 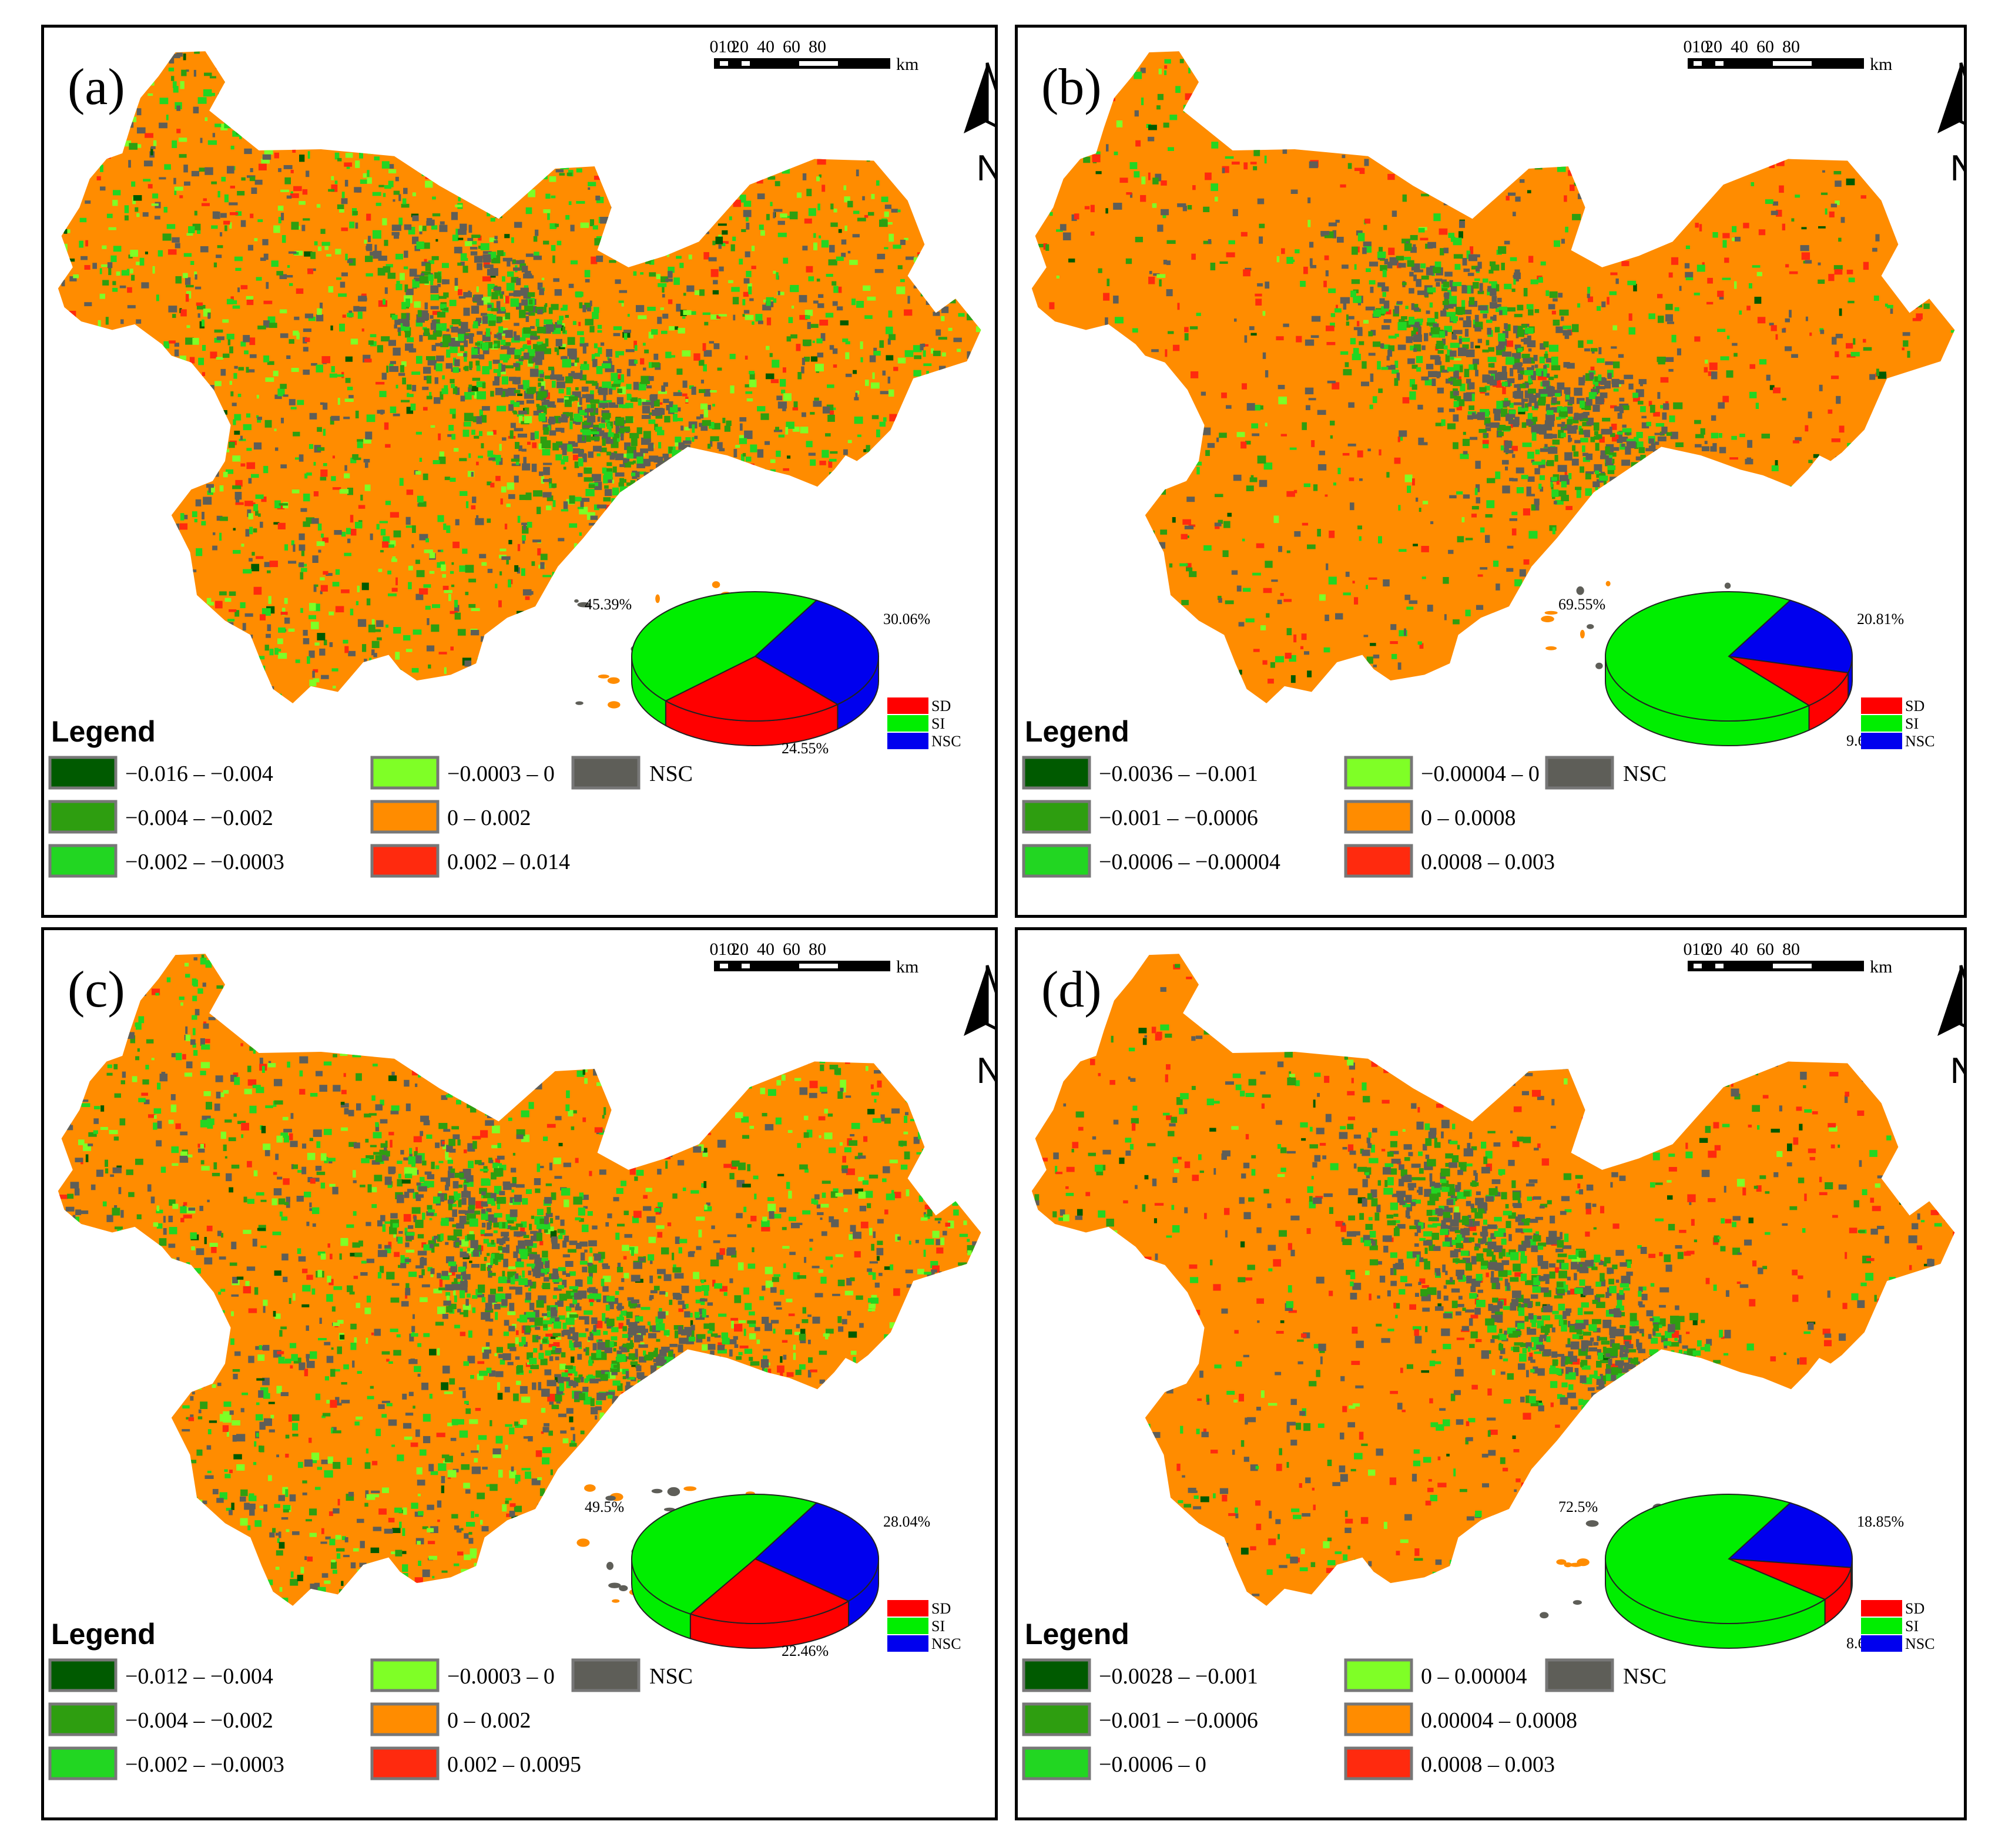 I want to click on pie-label-nsc: 28.04%, so click(x=906, y=1521).